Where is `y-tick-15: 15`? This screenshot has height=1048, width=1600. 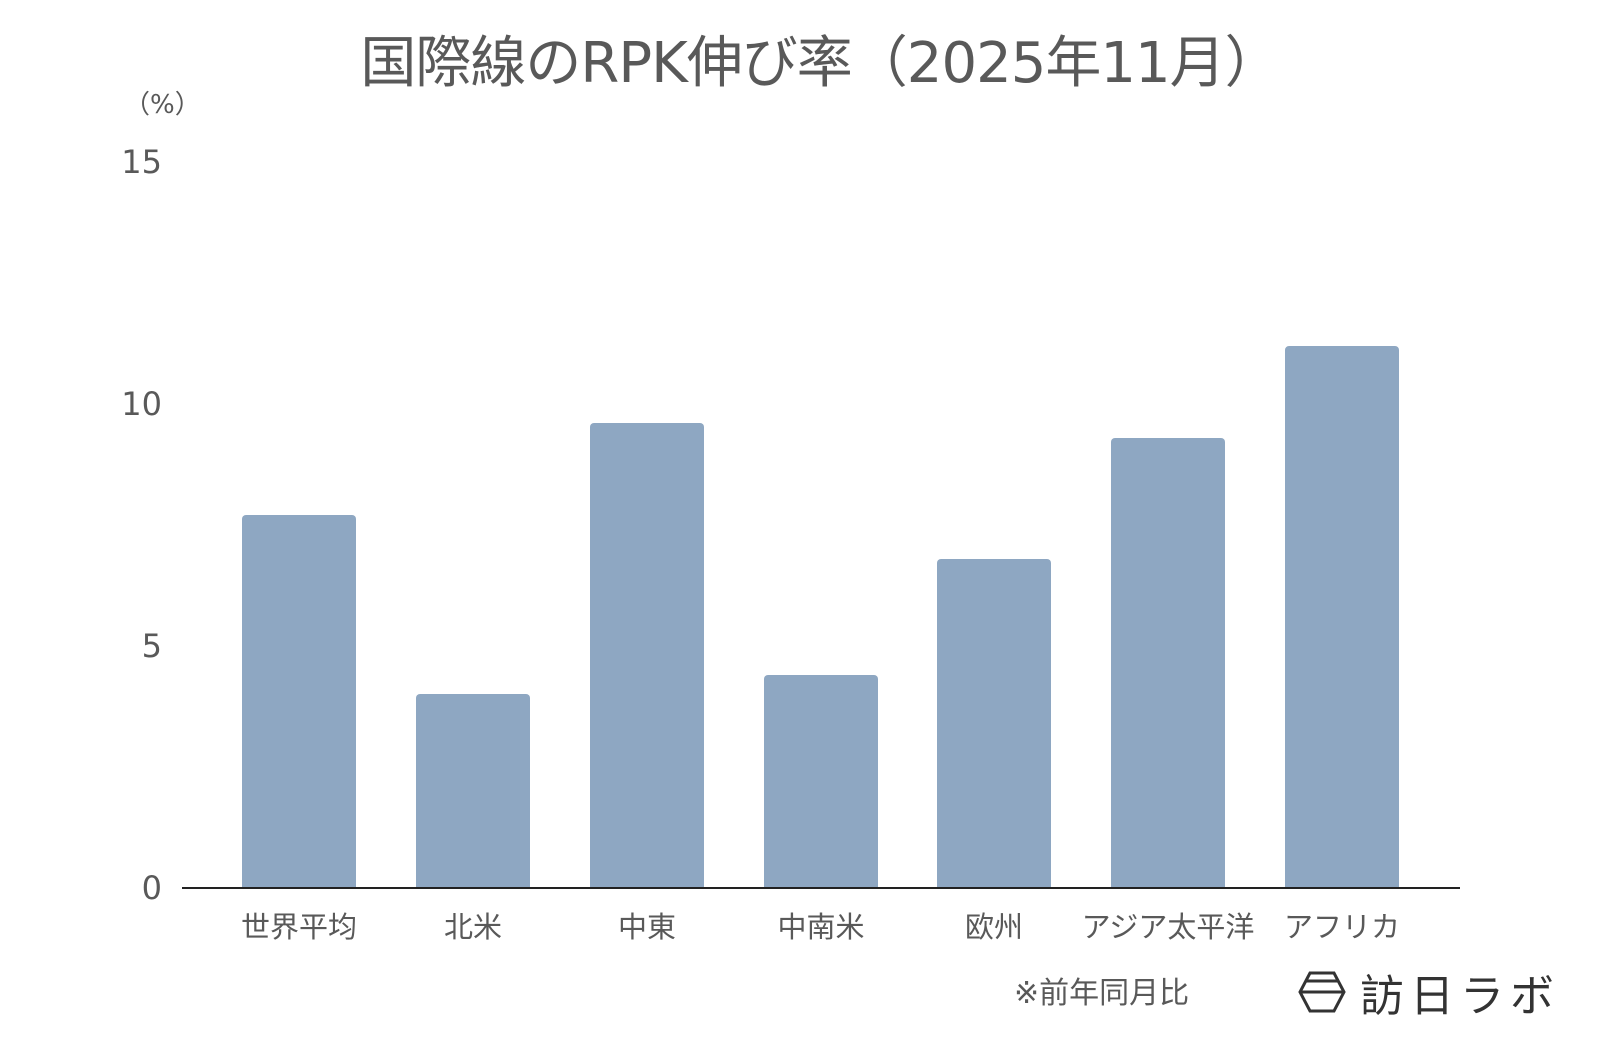 y-tick-15: 15 is located at coordinates (141, 162).